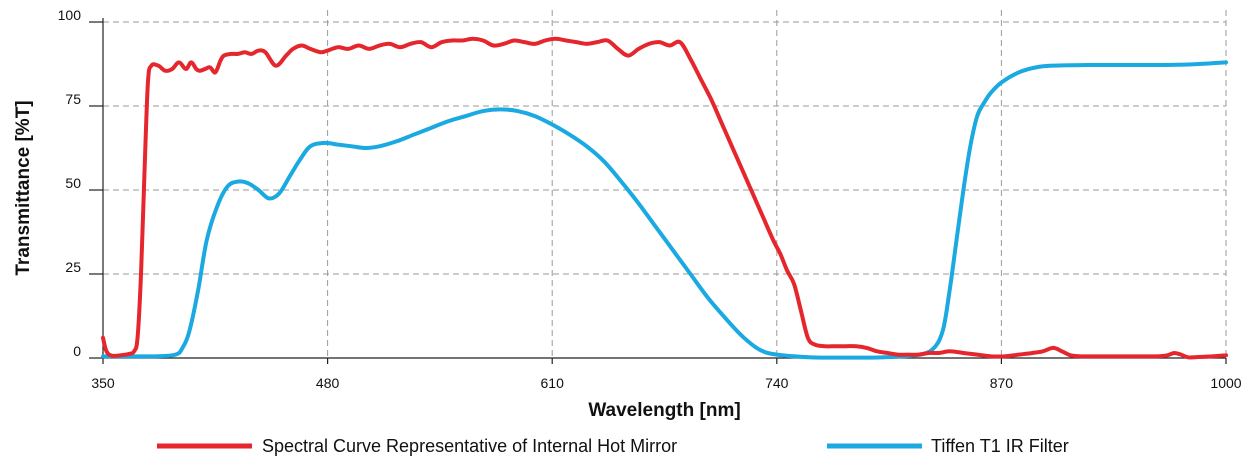 This screenshot has height=456, width=1254. I want to click on x-axis-title: Wavelength [nm], so click(664, 410).